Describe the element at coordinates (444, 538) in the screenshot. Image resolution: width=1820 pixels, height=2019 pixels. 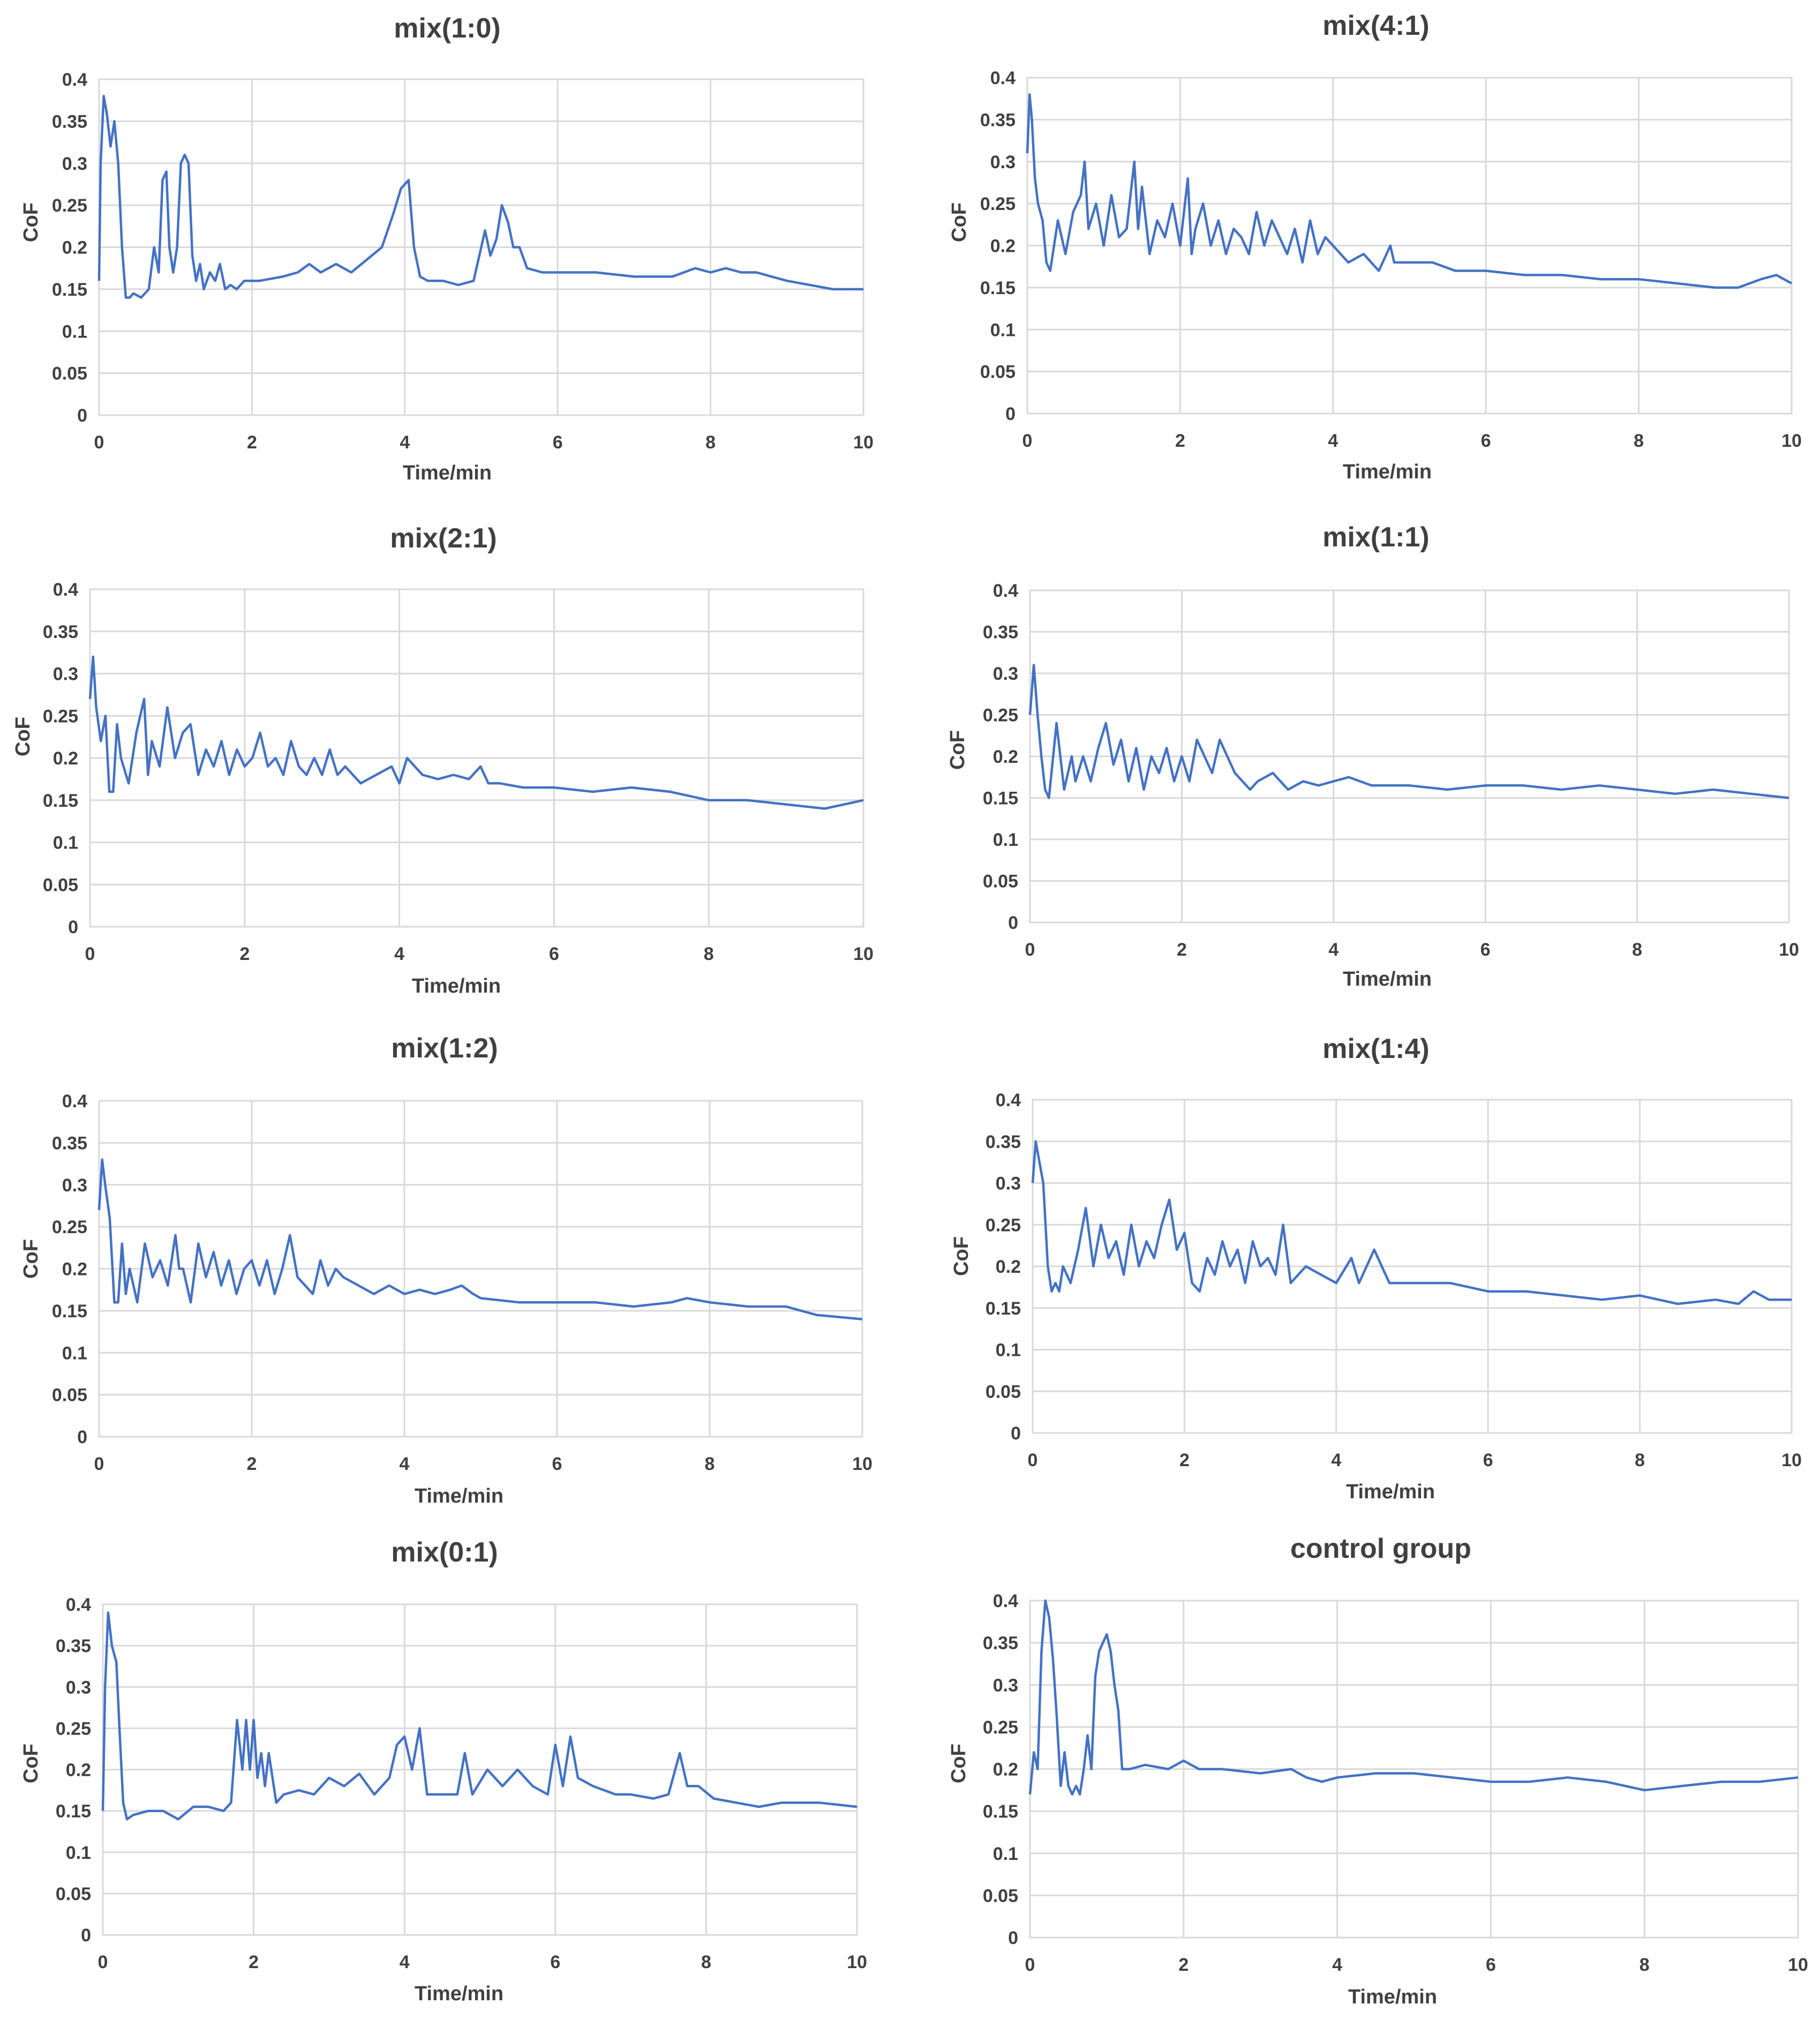
I see `chart-title: mix(2:1)` at that location.